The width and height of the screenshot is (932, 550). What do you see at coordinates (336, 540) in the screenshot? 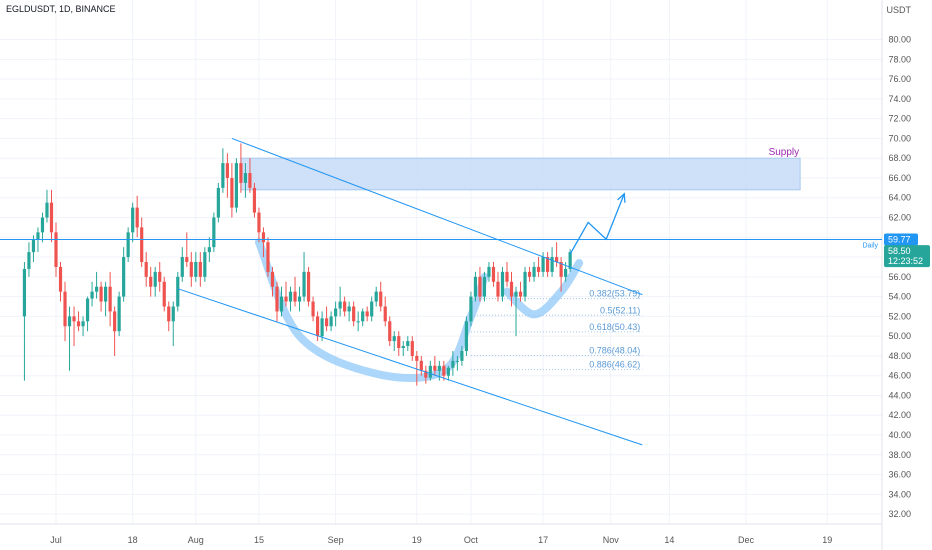
I see `time-tick-label: Sep` at bounding box center [336, 540].